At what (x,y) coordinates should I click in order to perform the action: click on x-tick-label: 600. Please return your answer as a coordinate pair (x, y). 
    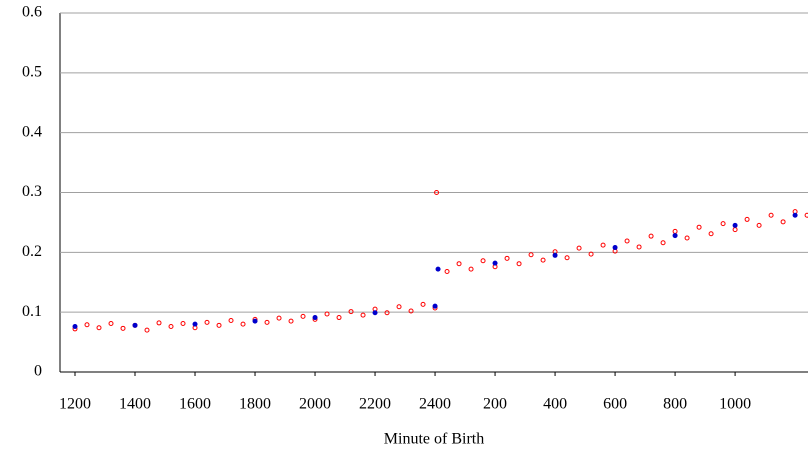
    Looking at the image, I should click on (615, 404).